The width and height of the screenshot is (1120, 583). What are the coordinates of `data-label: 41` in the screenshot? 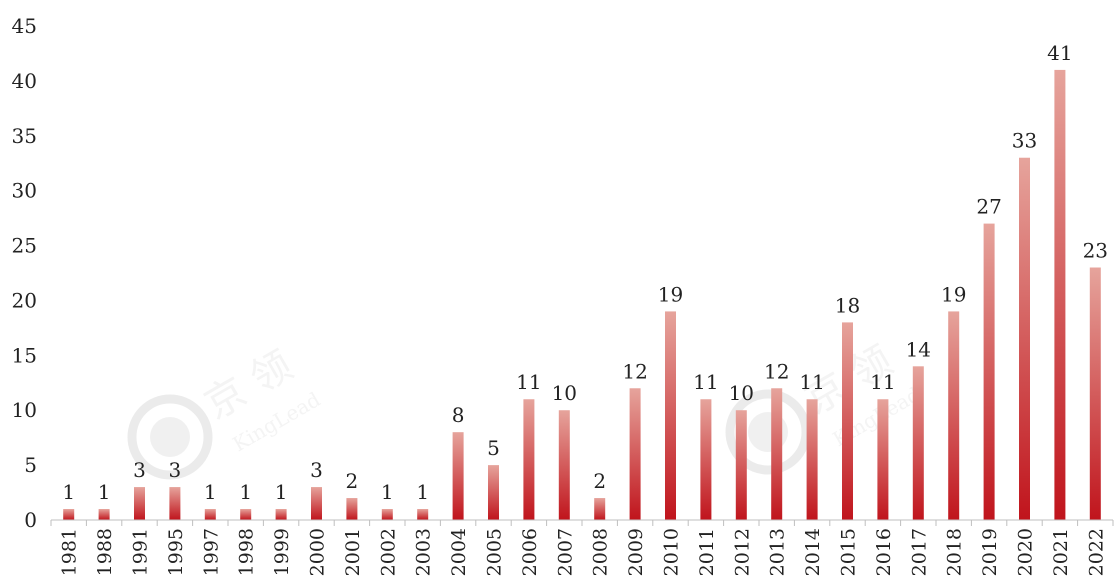 It's located at (1059, 53).